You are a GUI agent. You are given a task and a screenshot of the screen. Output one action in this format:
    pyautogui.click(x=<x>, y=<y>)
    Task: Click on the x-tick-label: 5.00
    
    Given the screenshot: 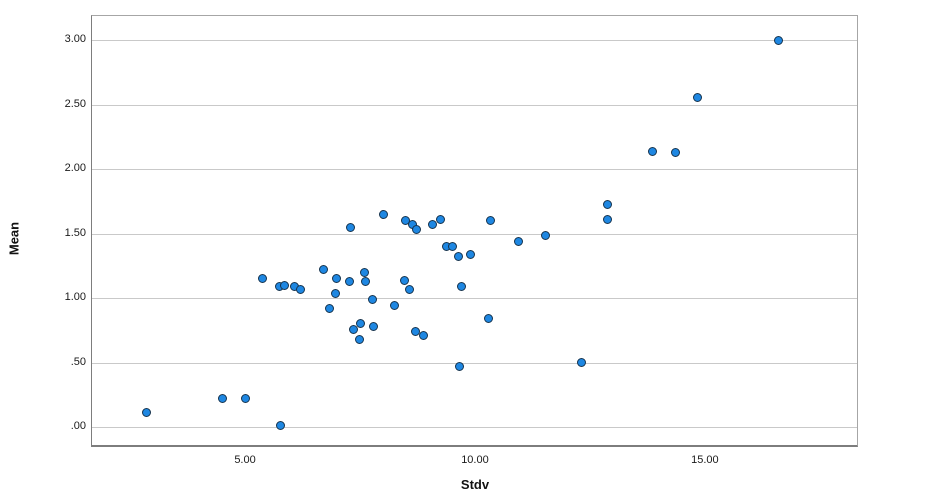 What is the action you would take?
    pyautogui.click(x=245, y=460)
    